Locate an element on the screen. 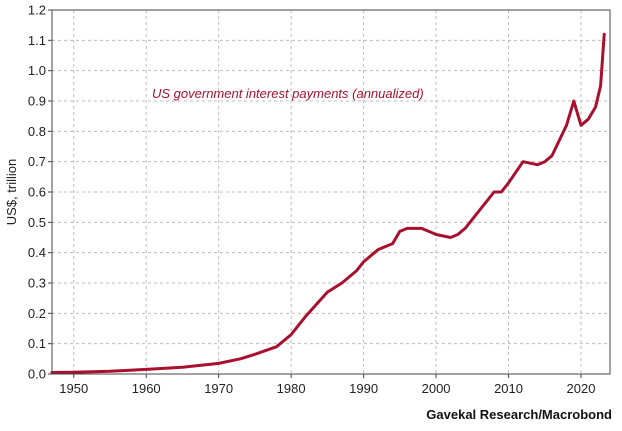  y-tick-label: 0.3 is located at coordinates (37, 283).